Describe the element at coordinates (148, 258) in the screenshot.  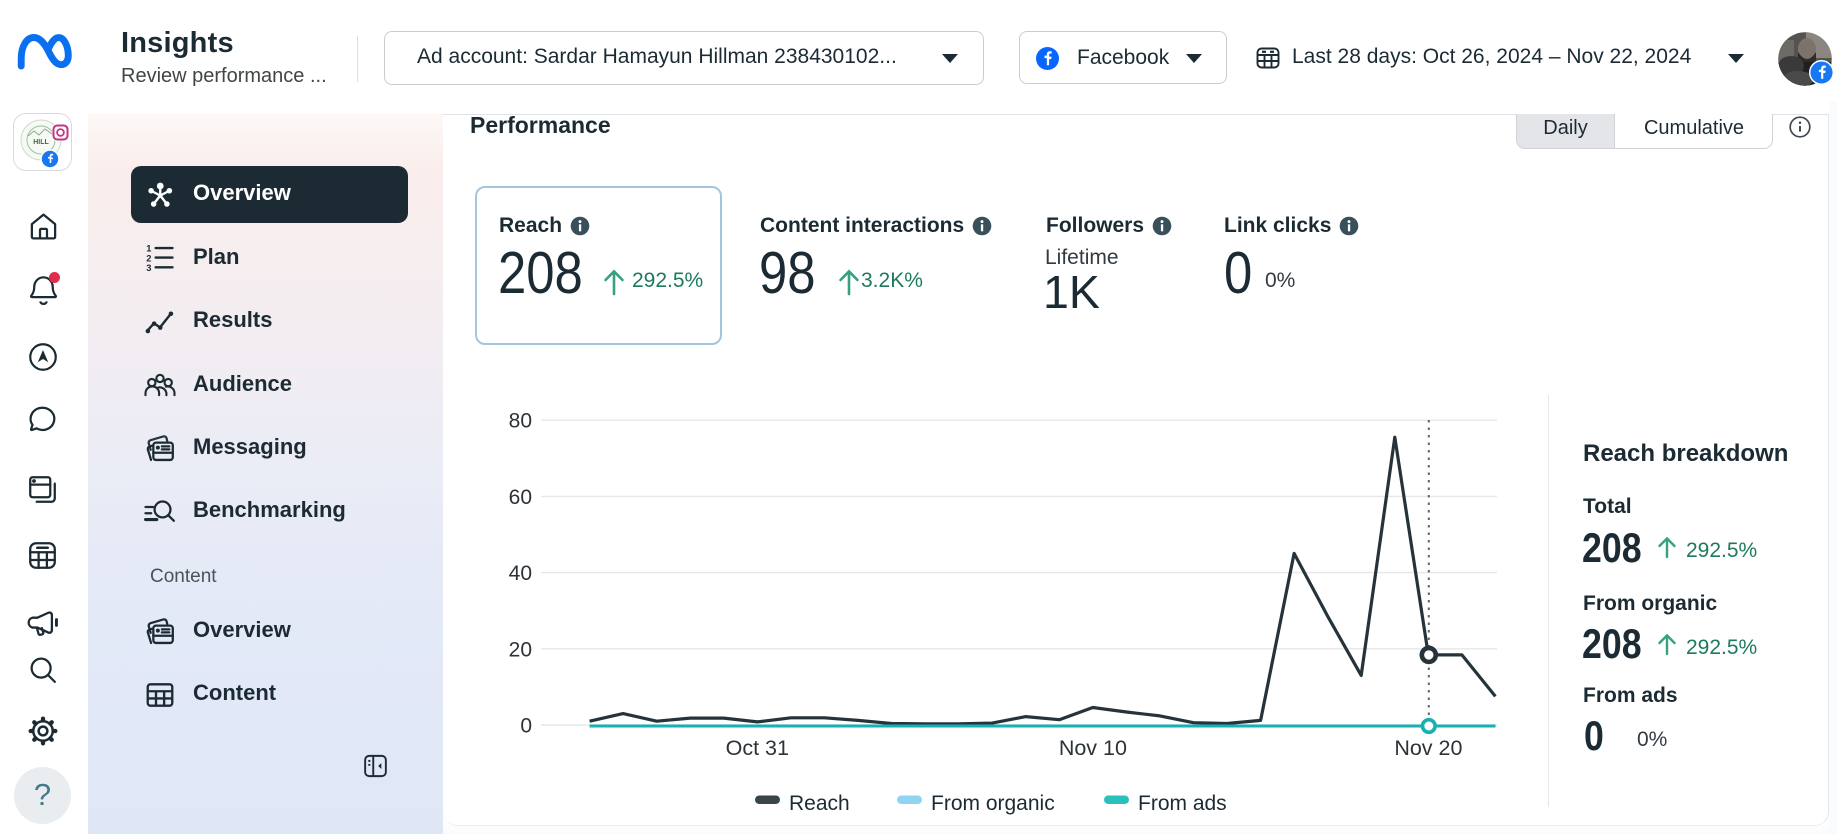
I see `svg-text: 2` at that location.